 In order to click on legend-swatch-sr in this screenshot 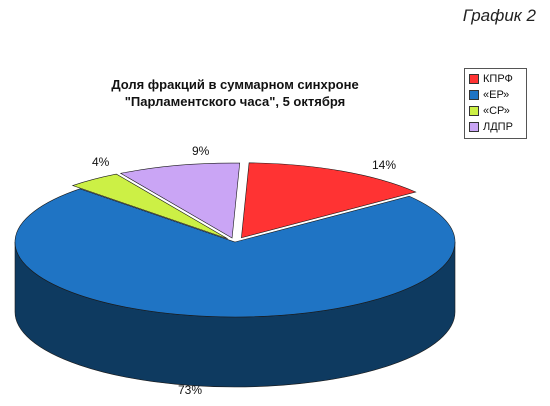, I will do `click(474, 111)`.